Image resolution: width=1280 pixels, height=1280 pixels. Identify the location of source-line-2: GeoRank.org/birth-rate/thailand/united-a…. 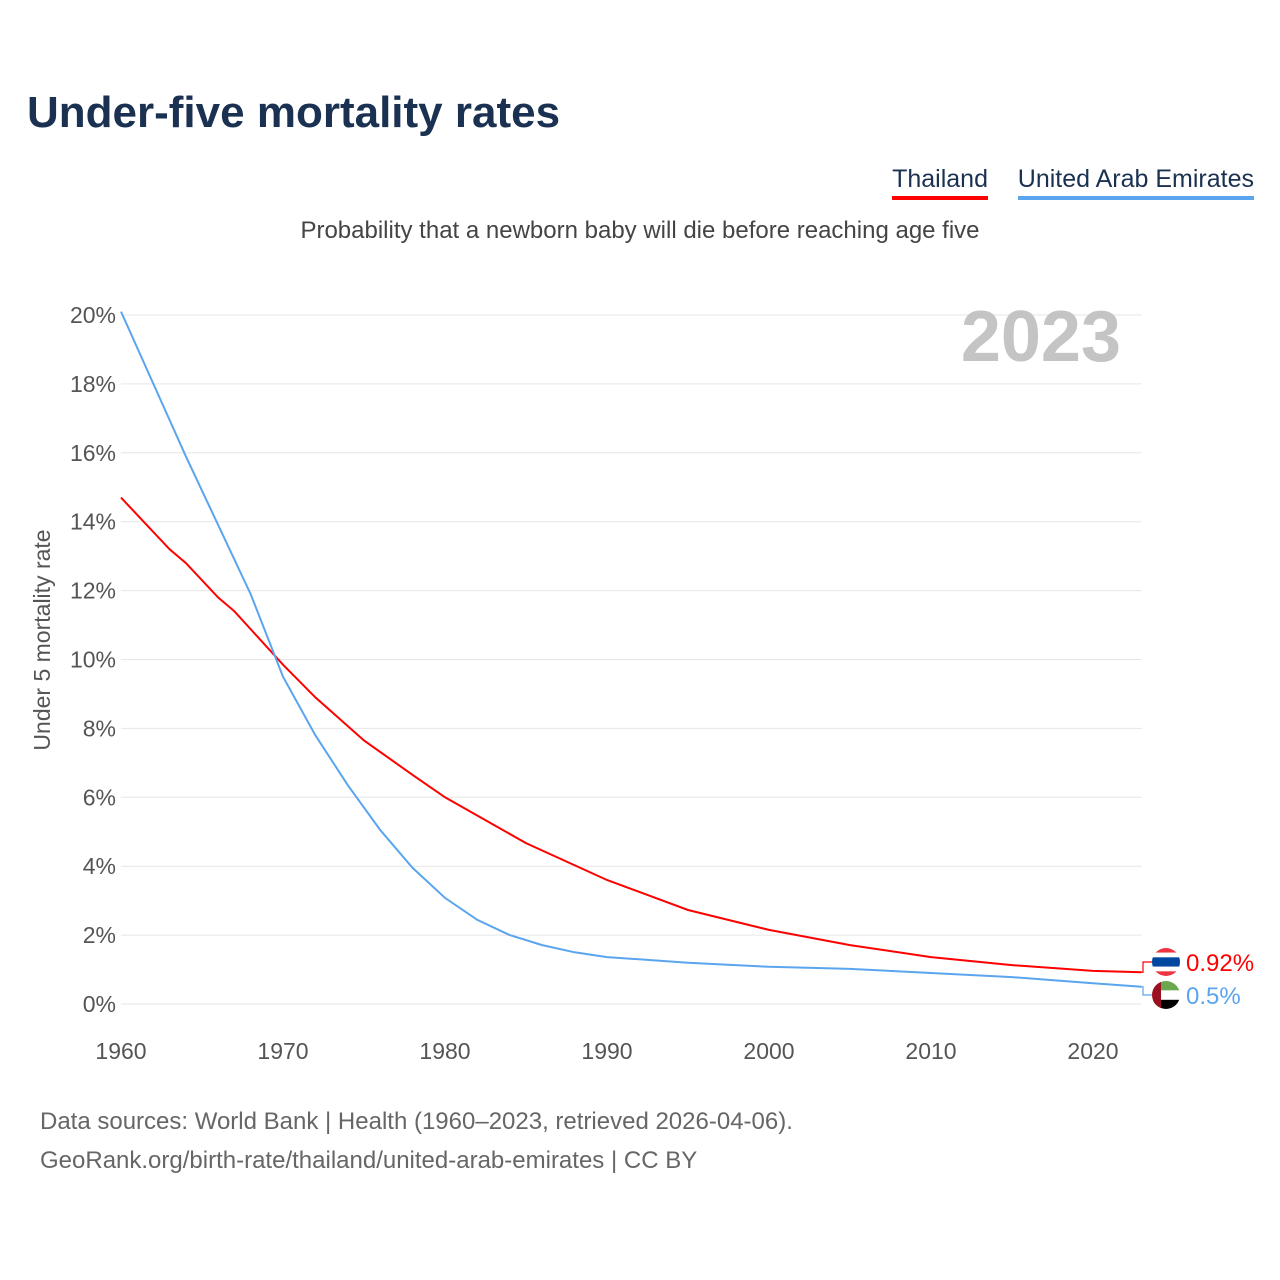
(369, 1160).